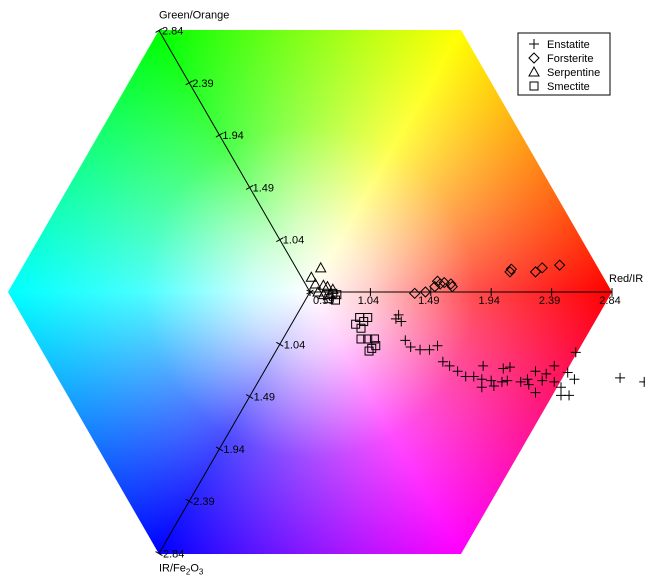 This screenshot has height=577, width=645. I want to click on axis-title: Red/IR, so click(626, 279).